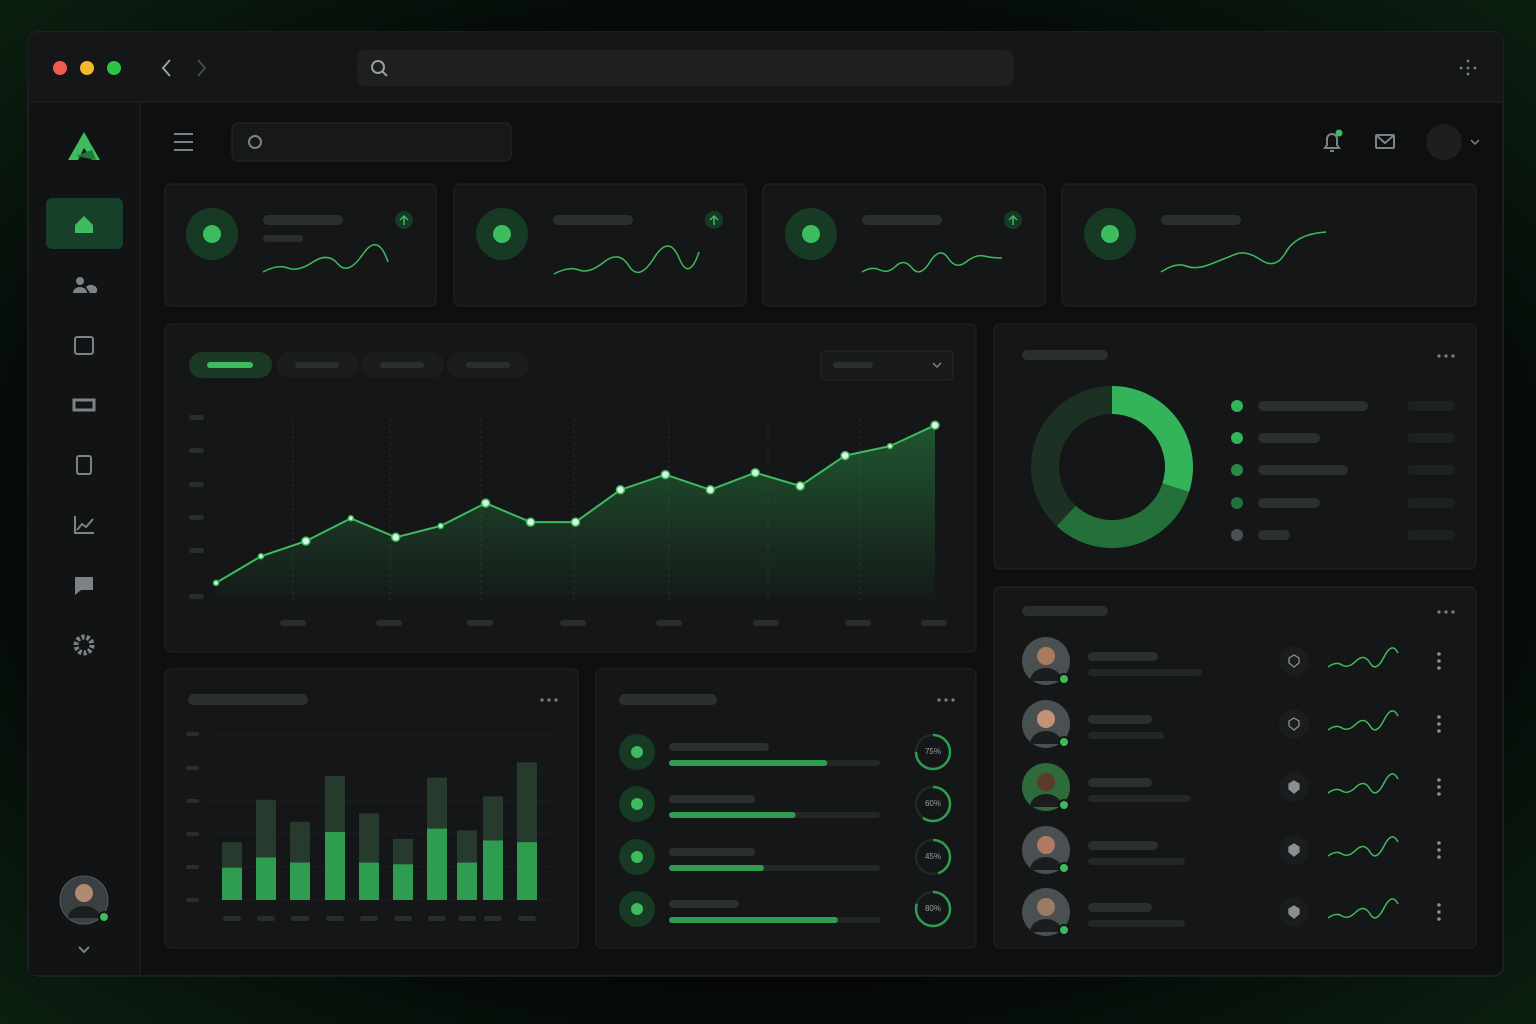  I want to click on goal-percent: 60%, so click(933, 803).